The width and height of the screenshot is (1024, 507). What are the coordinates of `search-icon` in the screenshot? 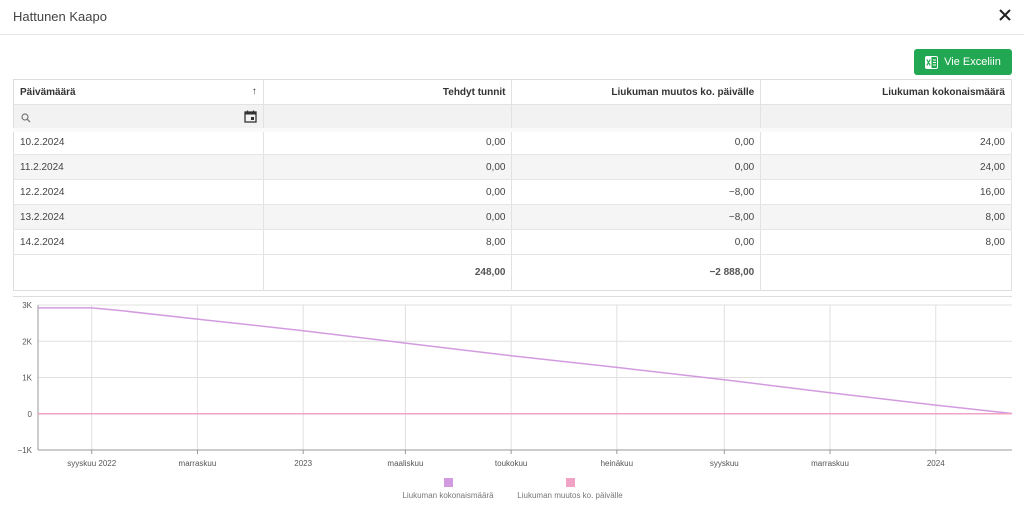 It's located at (26, 118).